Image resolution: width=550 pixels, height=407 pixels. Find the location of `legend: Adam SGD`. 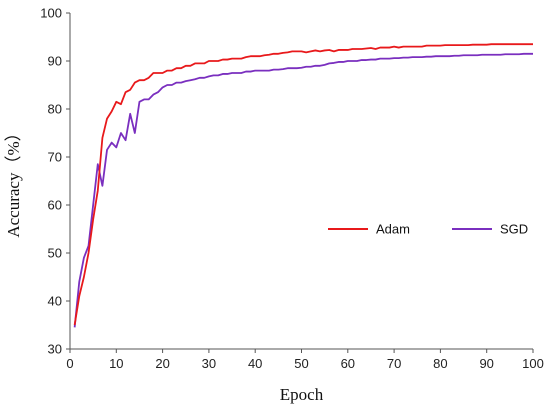

legend: Adam SGD is located at coordinates (428, 229).